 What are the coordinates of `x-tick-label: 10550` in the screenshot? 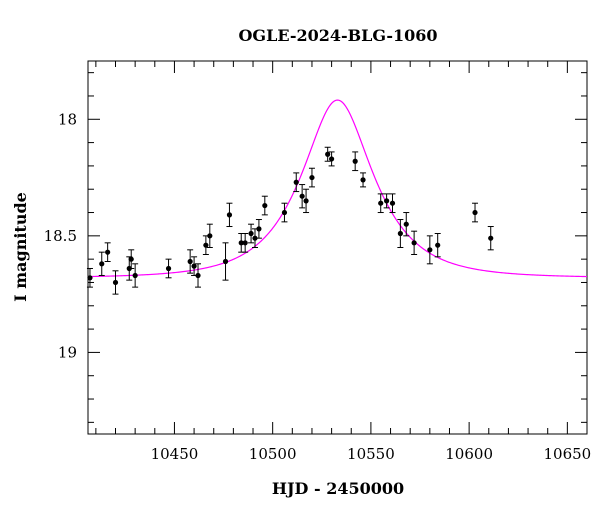 It's located at (371, 454).